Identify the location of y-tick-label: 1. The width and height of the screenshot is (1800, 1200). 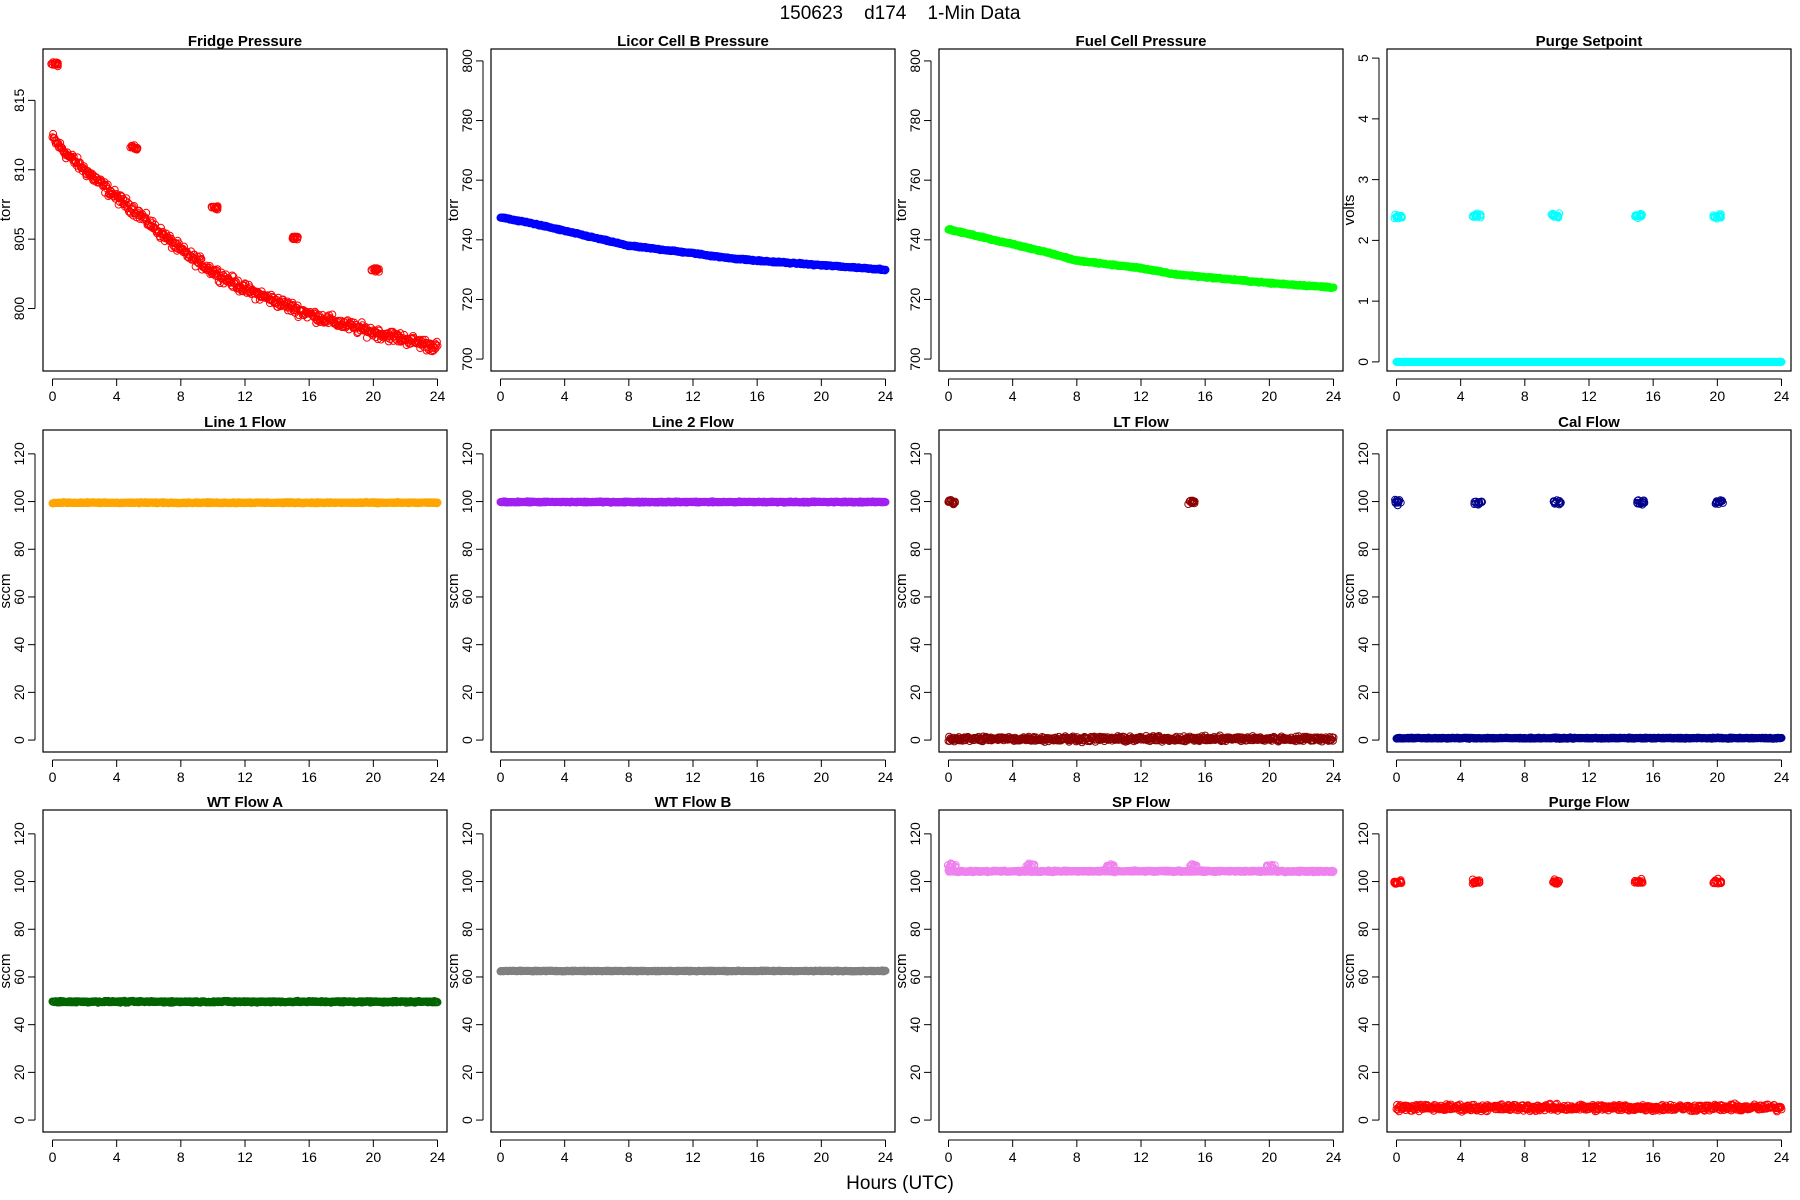
(1363, 301).